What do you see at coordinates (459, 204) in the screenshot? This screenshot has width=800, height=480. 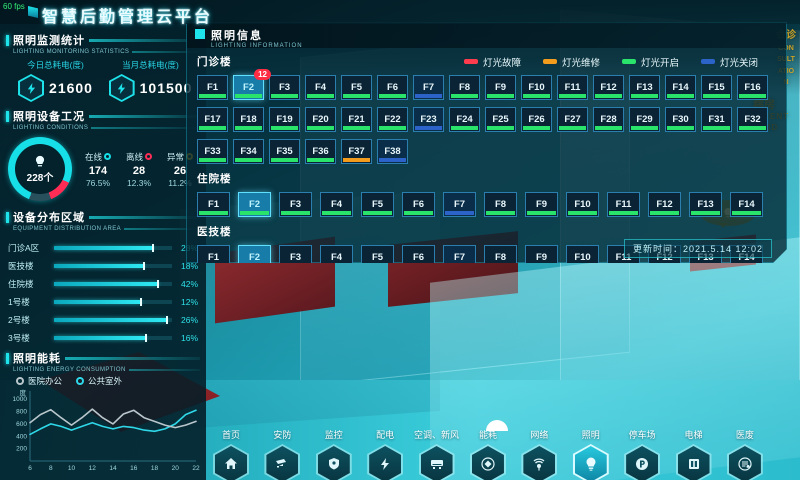 I see `floor-button-住院楼-F7: F7` at bounding box center [459, 204].